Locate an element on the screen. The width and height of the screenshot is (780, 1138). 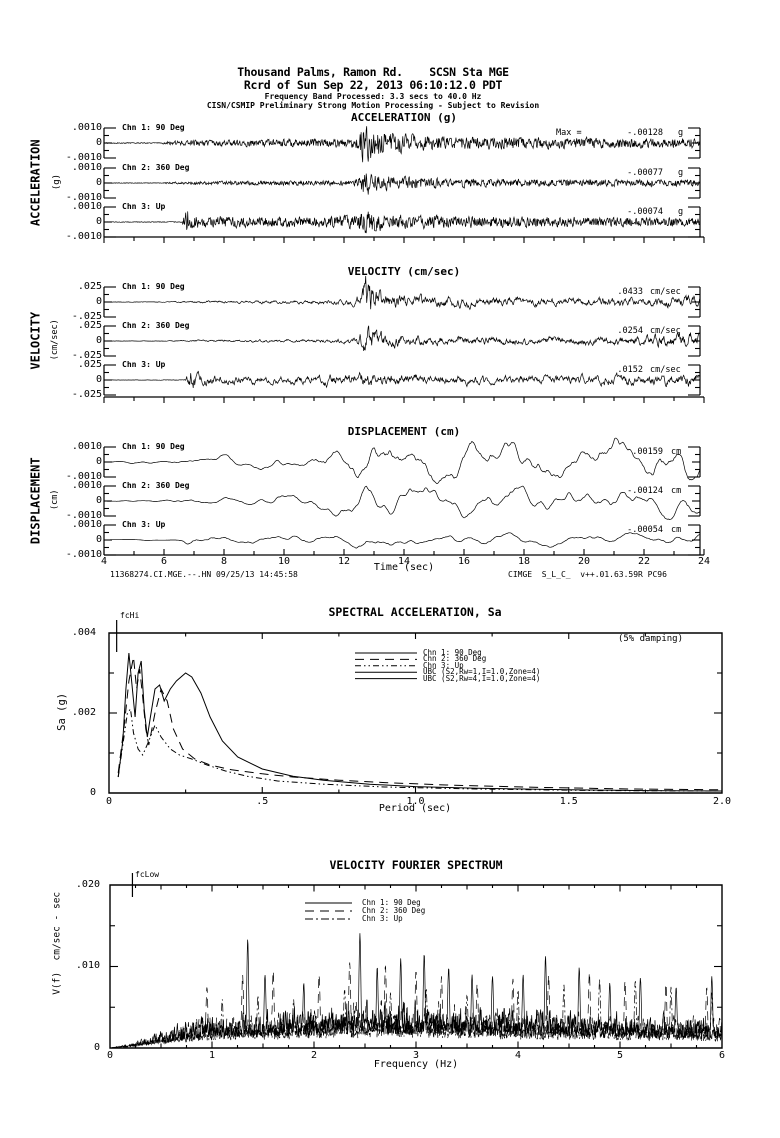
channel-label: Chn 2: 360 Deg is located at coordinates (156, 325).